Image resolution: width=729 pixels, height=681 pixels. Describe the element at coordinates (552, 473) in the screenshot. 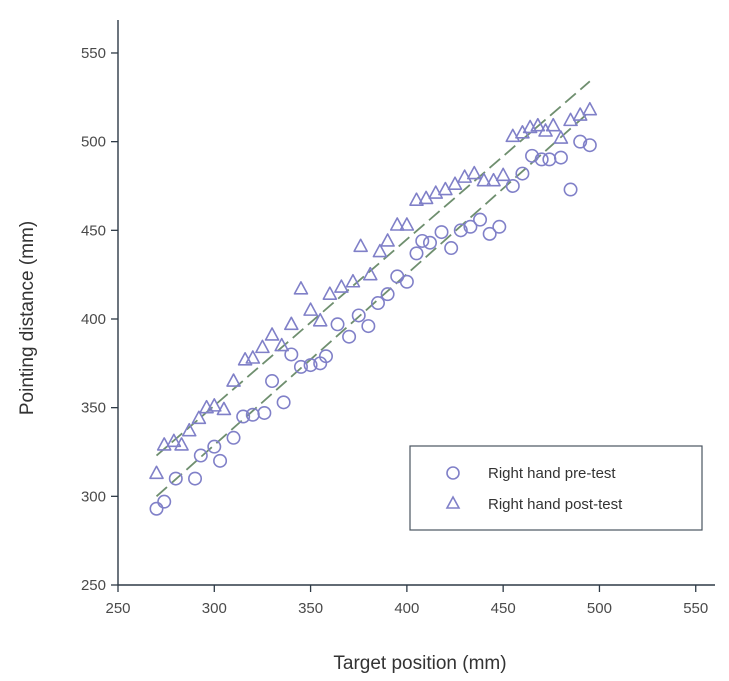

I see `legend-label-pre-test: Right hand pre-test` at that location.